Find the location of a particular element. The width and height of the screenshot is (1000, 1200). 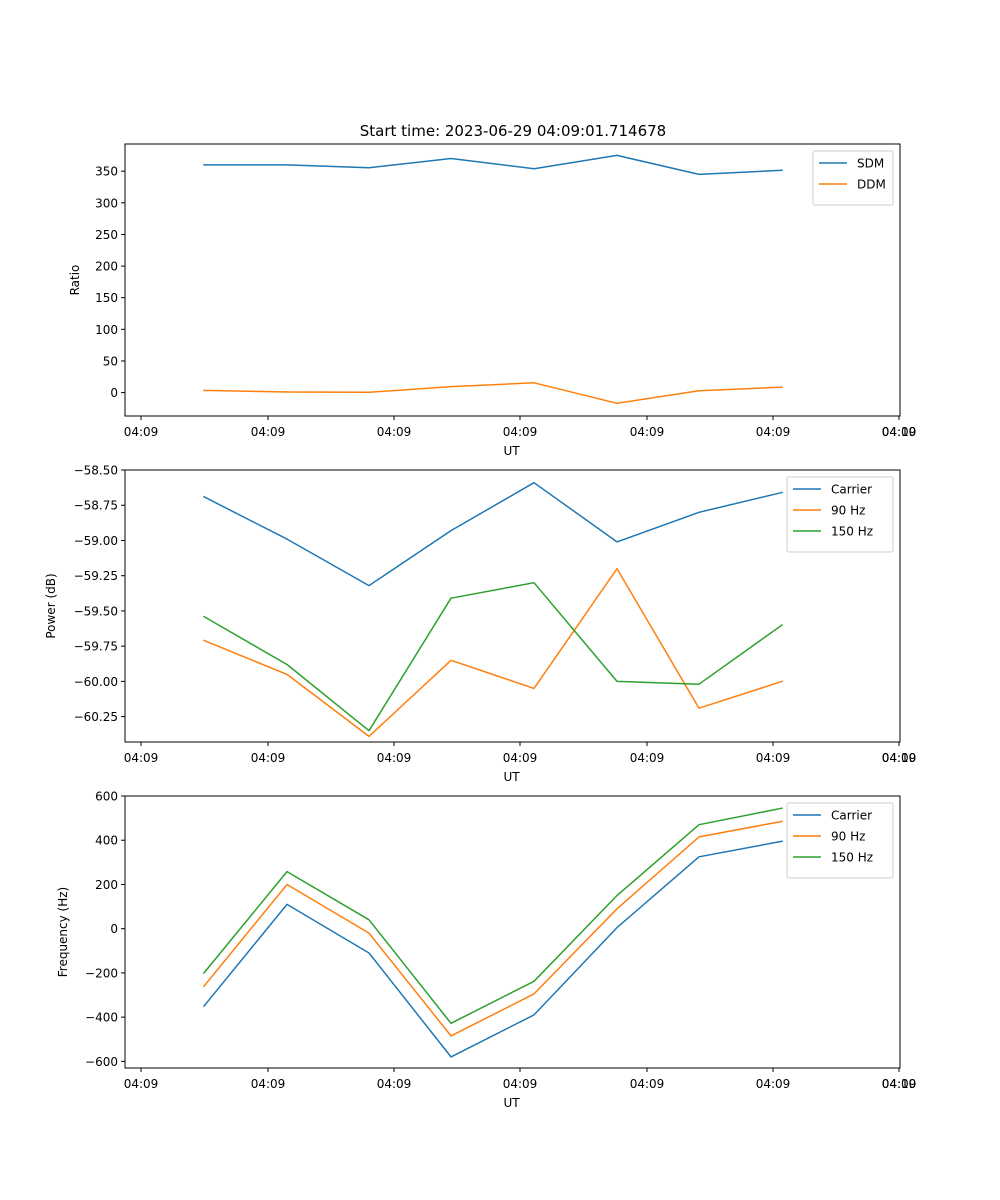

y-tick-label: 50 is located at coordinates (110, 361).